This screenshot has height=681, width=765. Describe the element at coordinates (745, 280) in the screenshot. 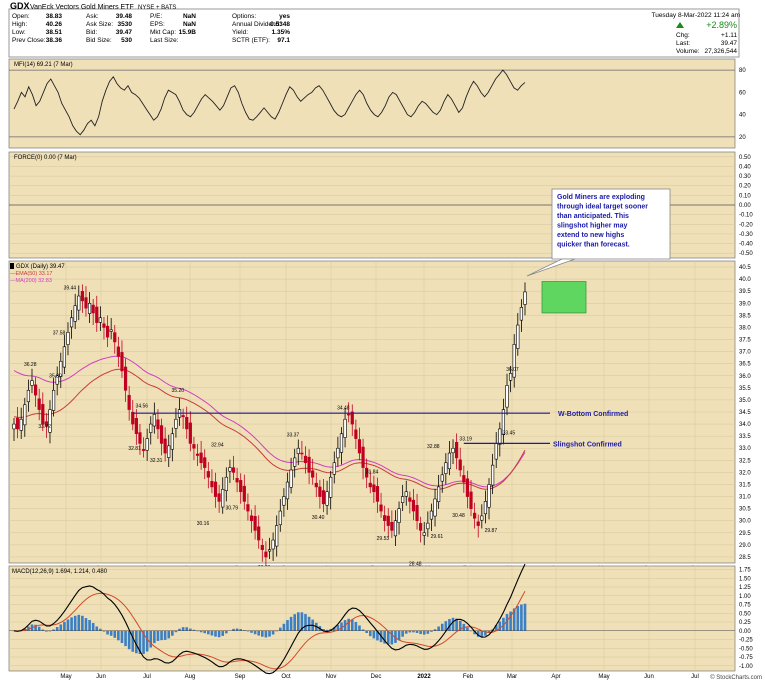

I see `price-tick-label: 40.0` at that location.